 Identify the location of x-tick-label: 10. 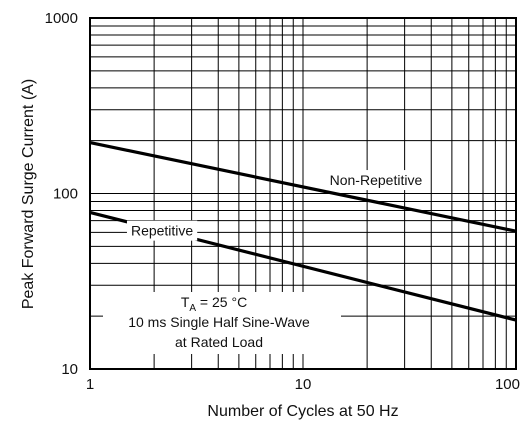
(303, 384).